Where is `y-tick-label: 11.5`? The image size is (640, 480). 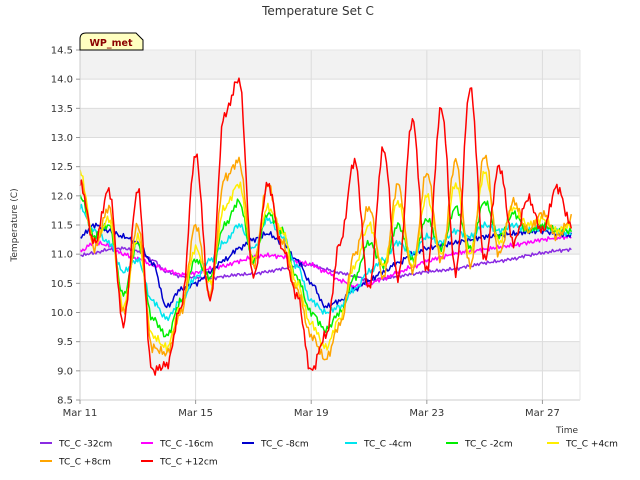
y-tick-label: 11.5 is located at coordinates (62, 226).